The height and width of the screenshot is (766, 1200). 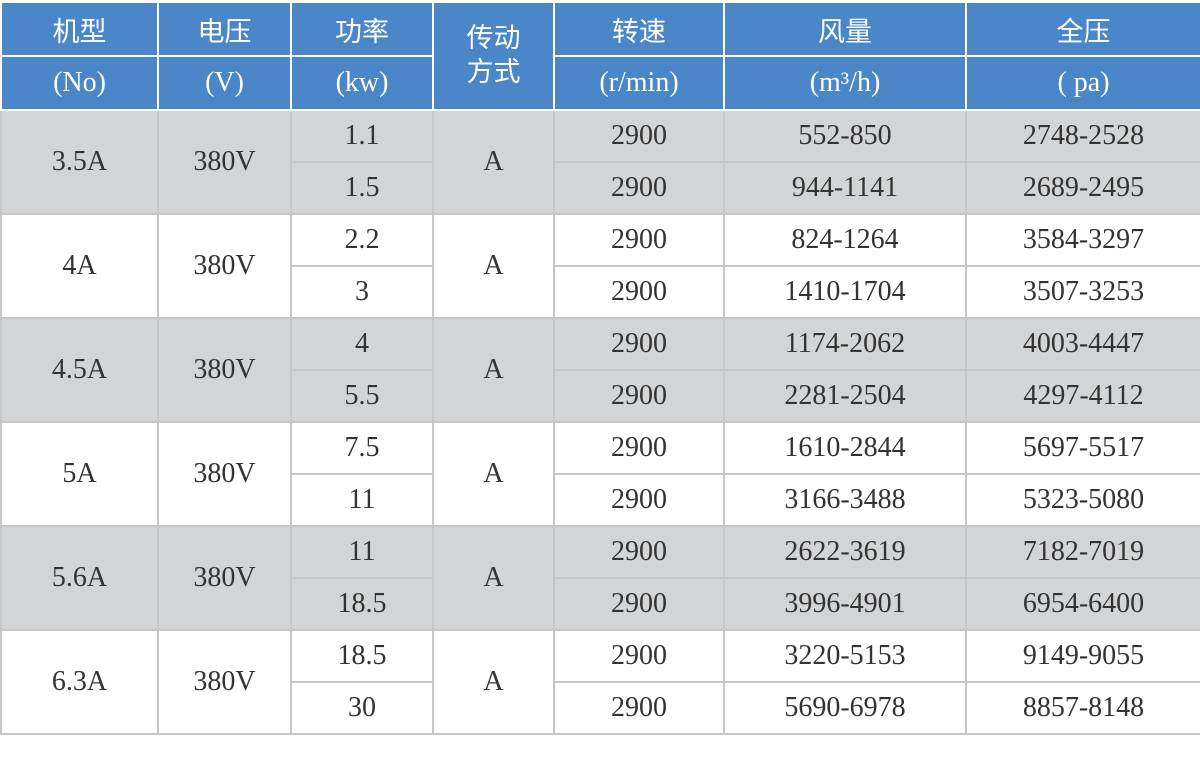 I want to click on cell-airflow: 944-1141, so click(x=845, y=188).